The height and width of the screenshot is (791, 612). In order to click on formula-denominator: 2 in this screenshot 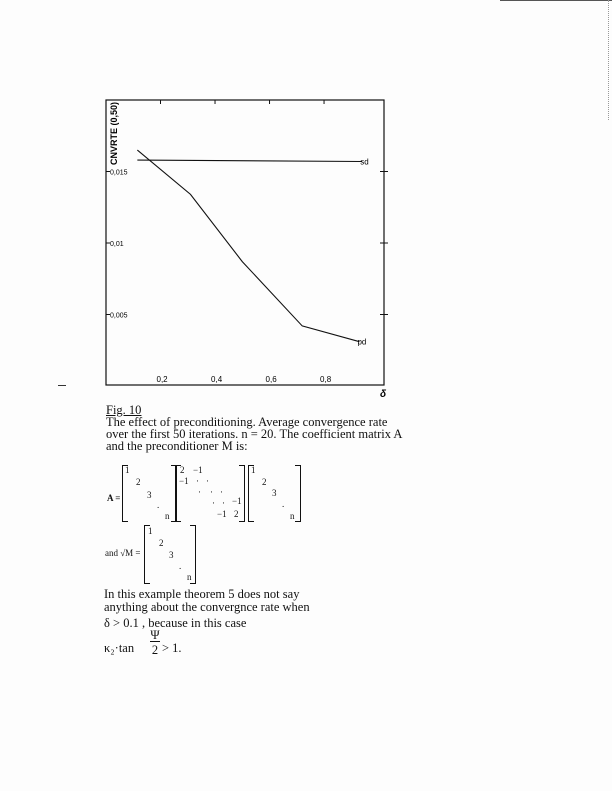, I will do `click(155, 650)`.